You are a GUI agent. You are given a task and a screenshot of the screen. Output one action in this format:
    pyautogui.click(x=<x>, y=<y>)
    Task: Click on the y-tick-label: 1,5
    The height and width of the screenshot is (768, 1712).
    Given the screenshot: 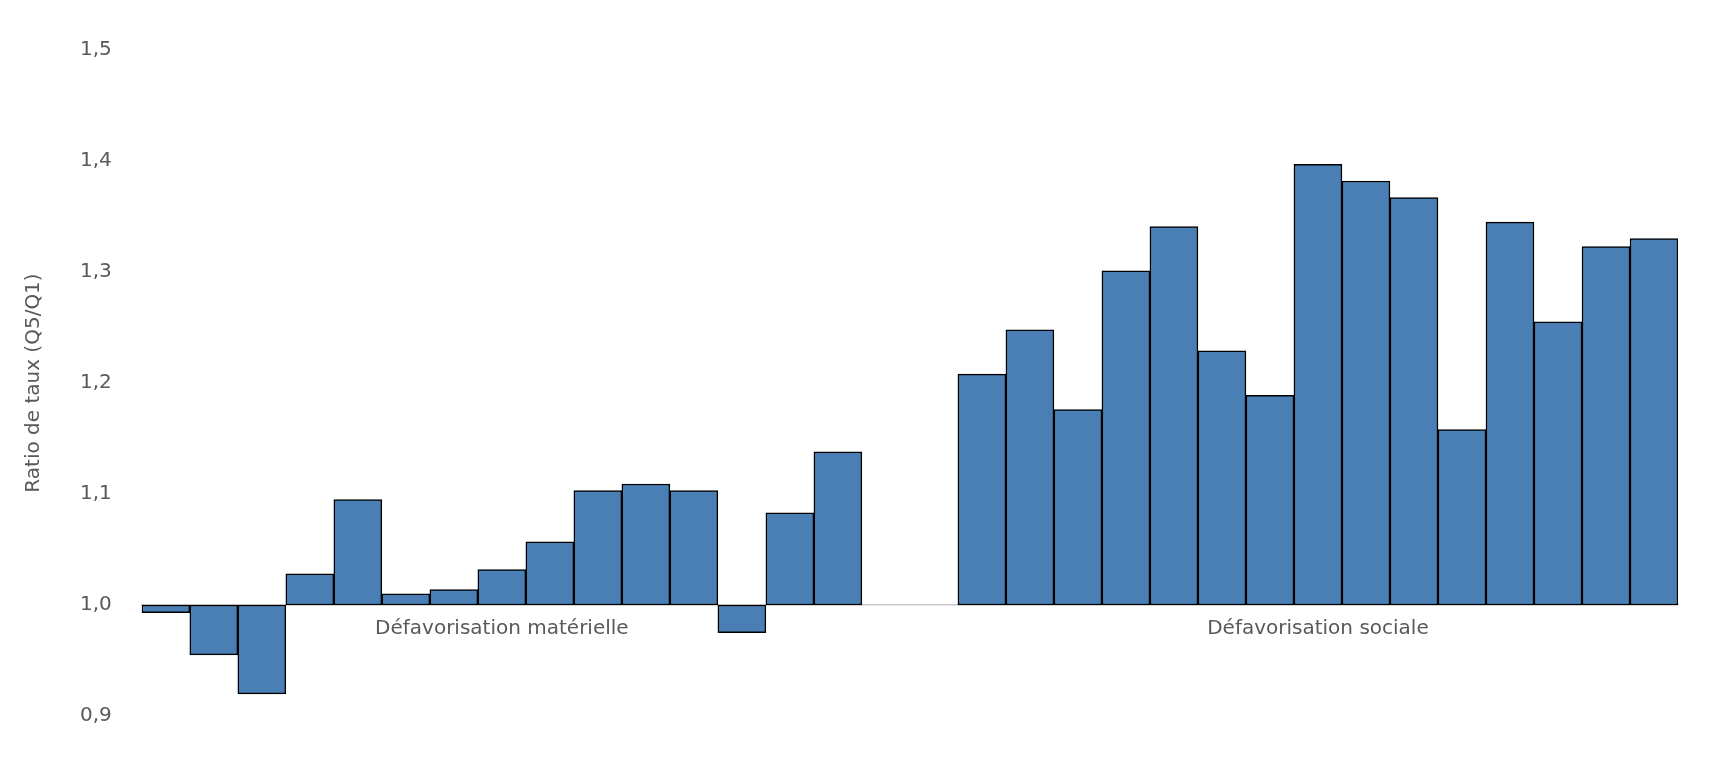 What is the action you would take?
    pyautogui.click(x=95, y=48)
    